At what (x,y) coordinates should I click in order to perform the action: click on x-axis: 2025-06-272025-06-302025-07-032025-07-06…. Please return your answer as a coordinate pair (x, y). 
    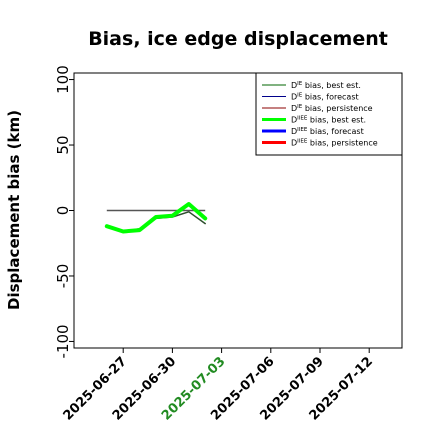
    Looking at the image, I should click on (218, 386).